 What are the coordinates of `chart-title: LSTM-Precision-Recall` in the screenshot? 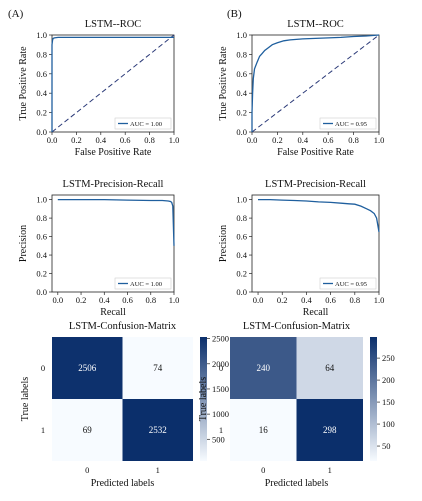 It's located at (315, 184).